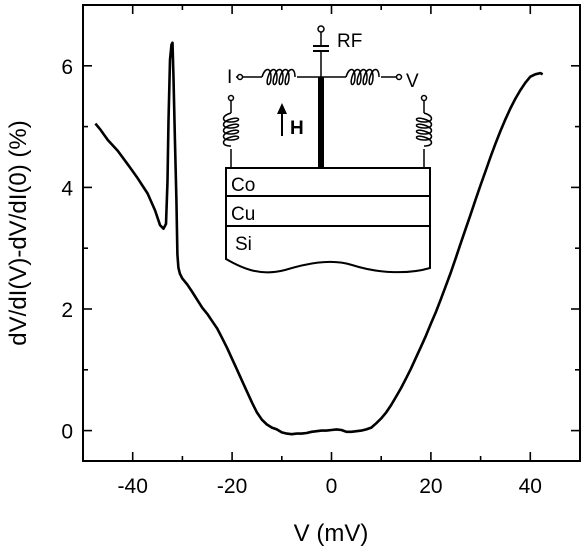 The image size is (581, 552). What do you see at coordinates (278, 77) in the screenshot?
I see `left-inductor` at bounding box center [278, 77].